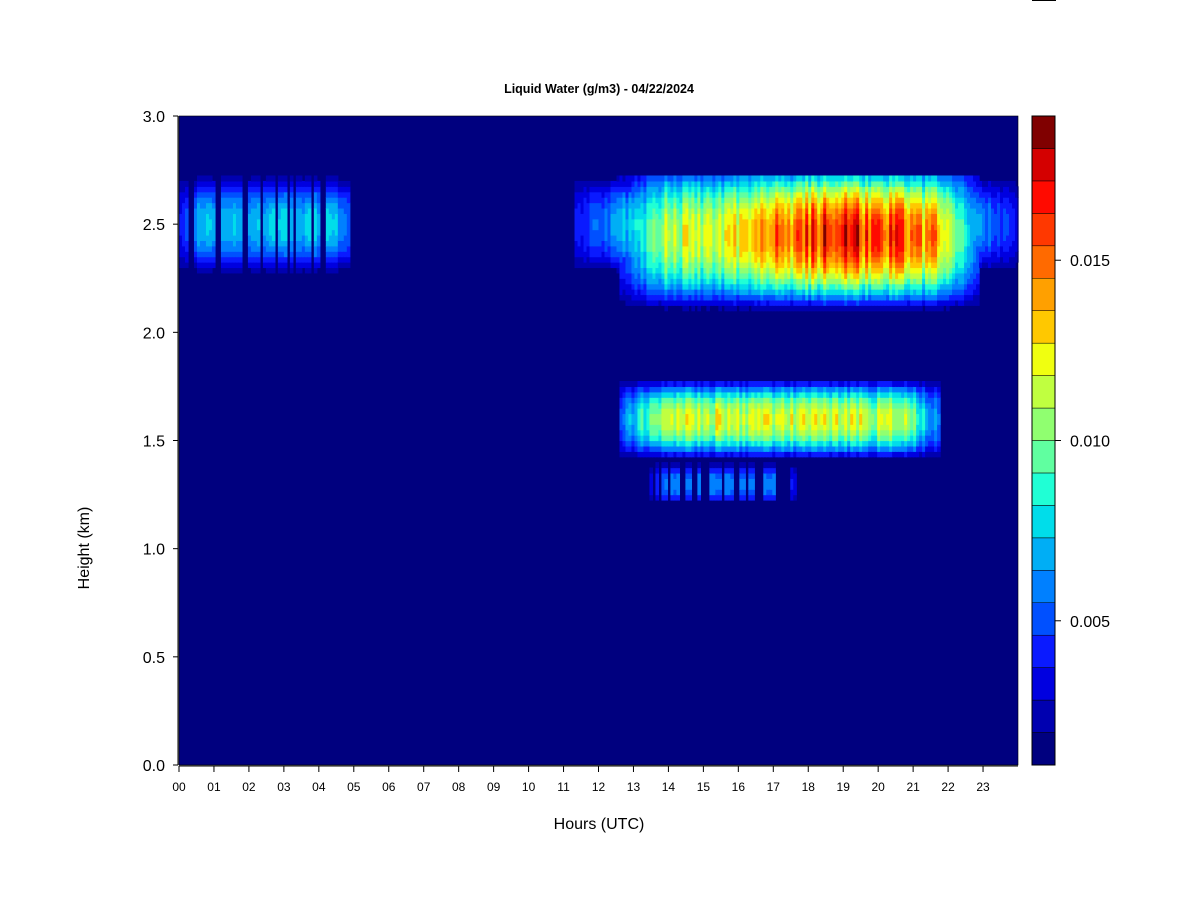 Image resolution: width=1200 pixels, height=900 pixels. I want to click on y-tick-label: 1.0, so click(154, 550).